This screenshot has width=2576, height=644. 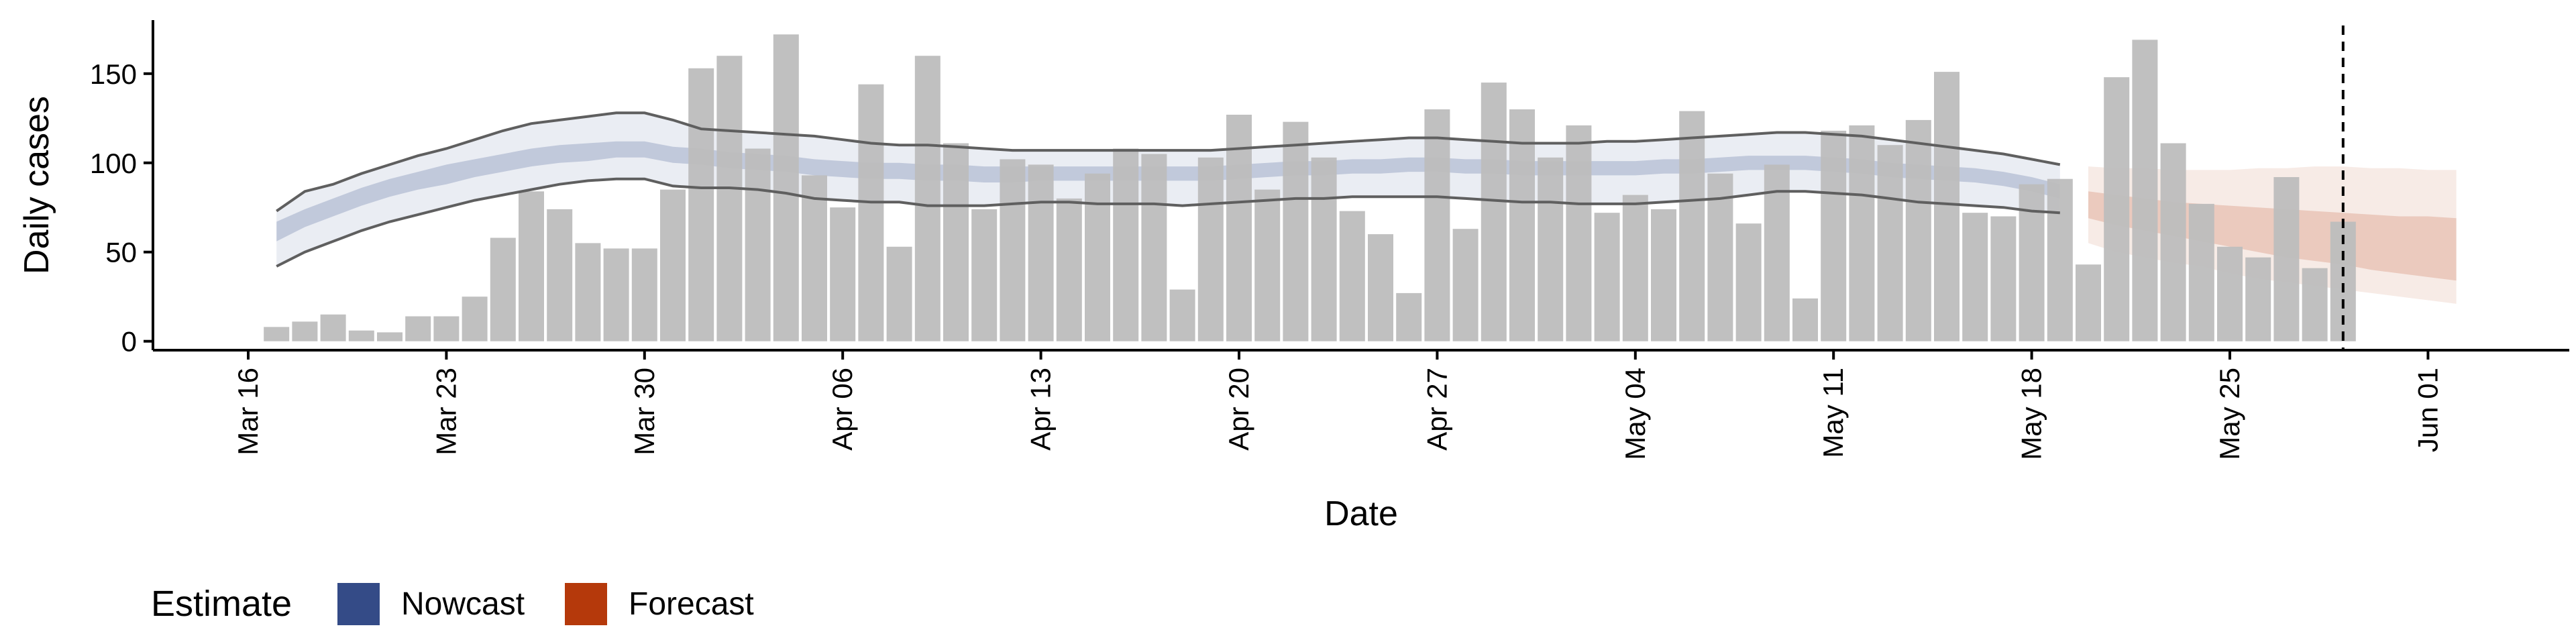 What do you see at coordinates (1168, 222) in the screenshot?
I see `nowcast-lower-line` at bounding box center [1168, 222].